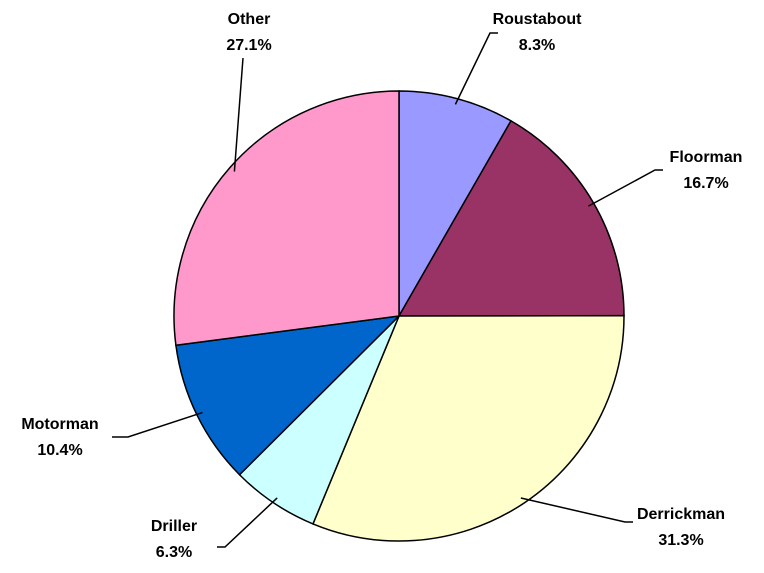  What do you see at coordinates (681, 514) in the screenshot?
I see `slice-label: Derrickman` at bounding box center [681, 514].